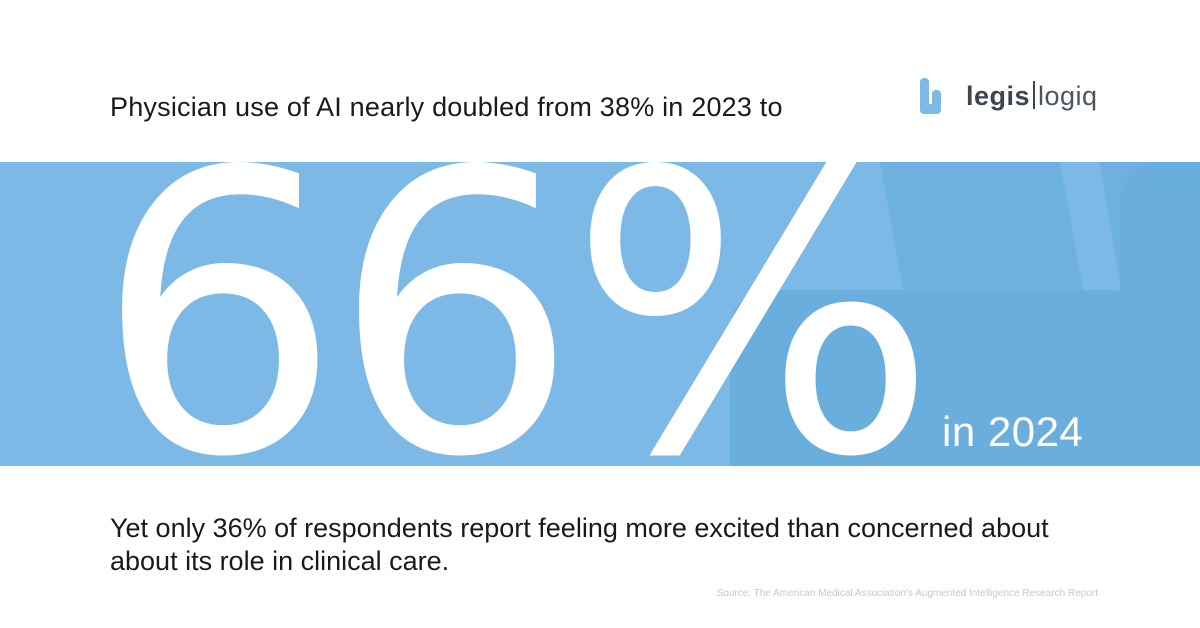  What do you see at coordinates (1068, 95) in the screenshot?
I see `logo-text-light: logiq` at bounding box center [1068, 95].